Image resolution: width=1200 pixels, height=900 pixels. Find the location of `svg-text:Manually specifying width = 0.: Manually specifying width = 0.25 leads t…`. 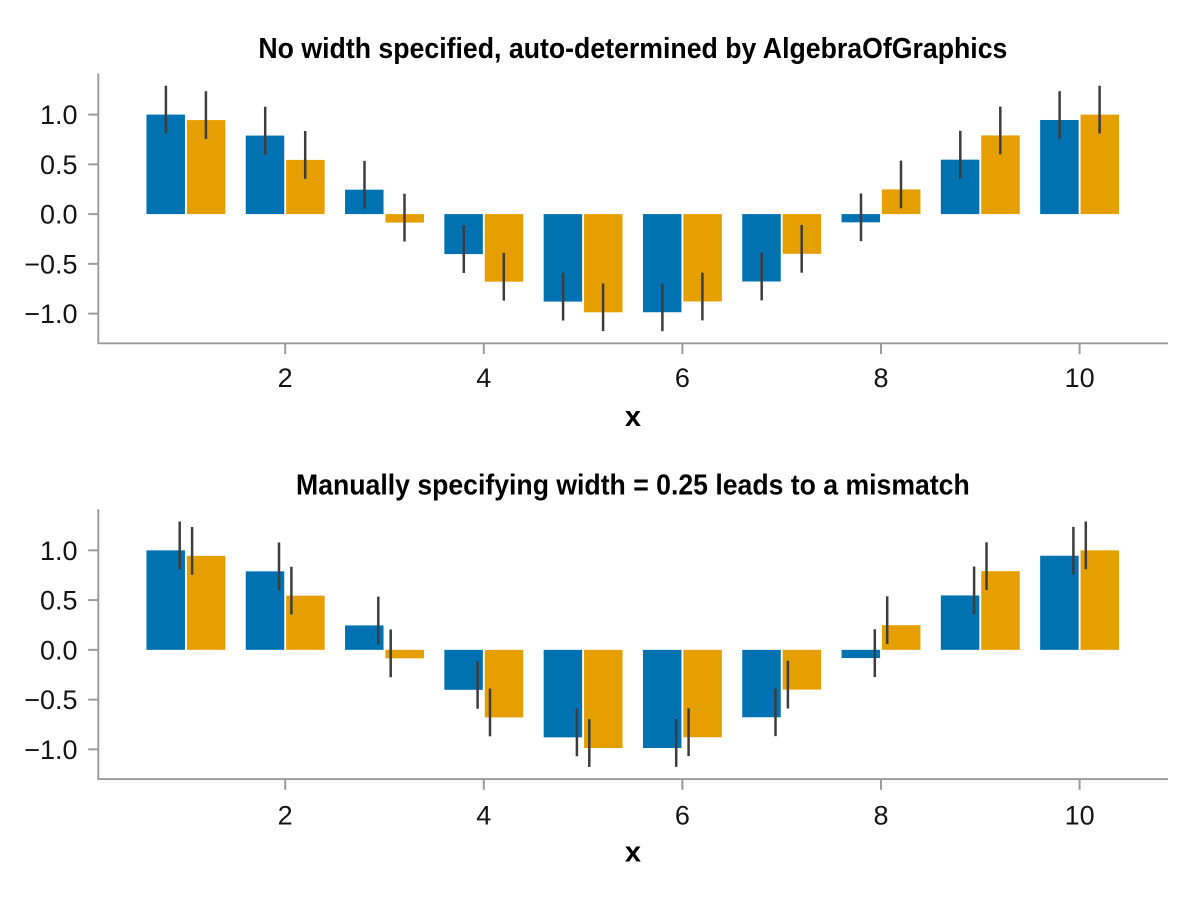

svg-text:Manually specifying width = 0.: Manually specifying width = 0.25 leads t… is located at coordinates (633, 484).